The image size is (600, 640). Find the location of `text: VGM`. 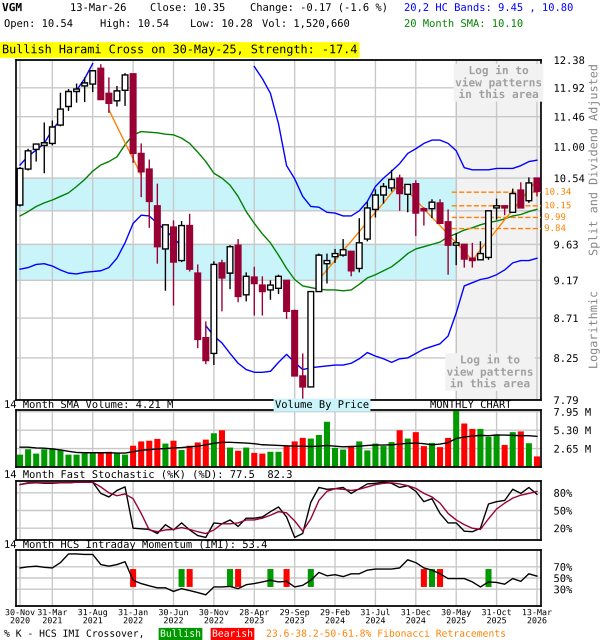

text: VGM is located at coordinates (12, 7).